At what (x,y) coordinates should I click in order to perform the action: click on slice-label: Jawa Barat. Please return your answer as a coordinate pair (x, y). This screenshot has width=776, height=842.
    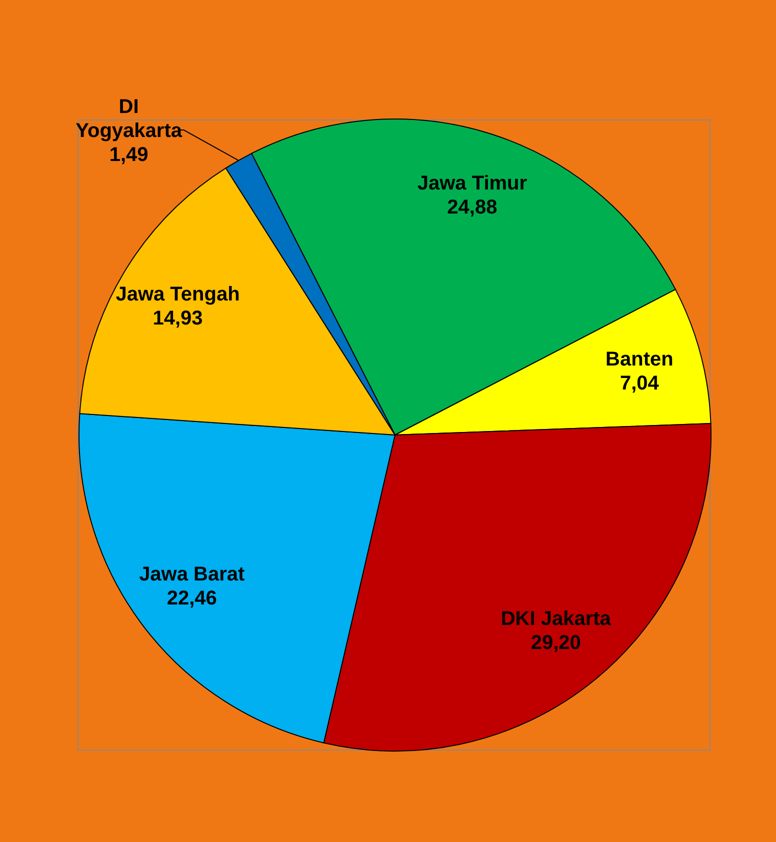
    Looking at the image, I should click on (192, 575).